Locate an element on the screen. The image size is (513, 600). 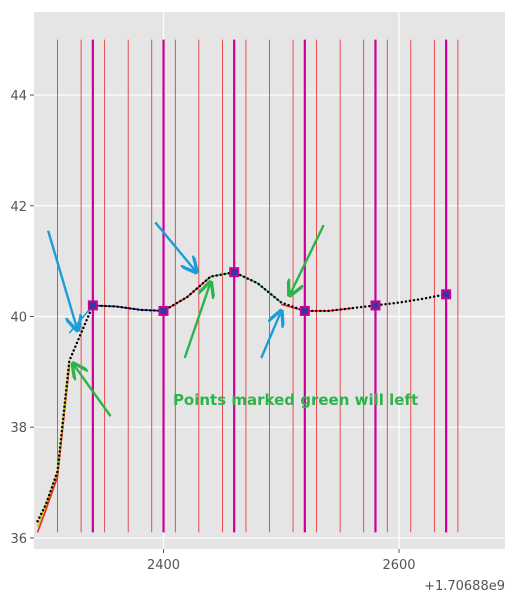
annotation-text: Points marked green will left is located at coordinates (295, 400).